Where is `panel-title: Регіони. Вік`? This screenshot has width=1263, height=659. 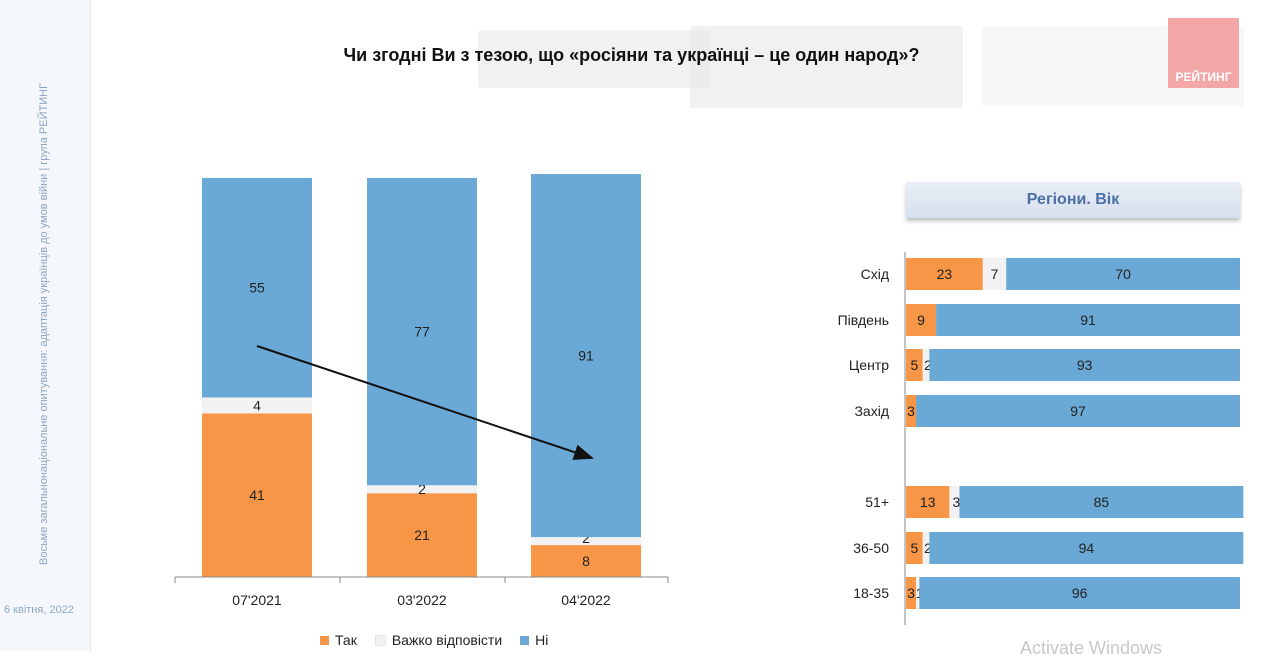 panel-title: Регіони. Вік is located at coordinates (1073, 200).